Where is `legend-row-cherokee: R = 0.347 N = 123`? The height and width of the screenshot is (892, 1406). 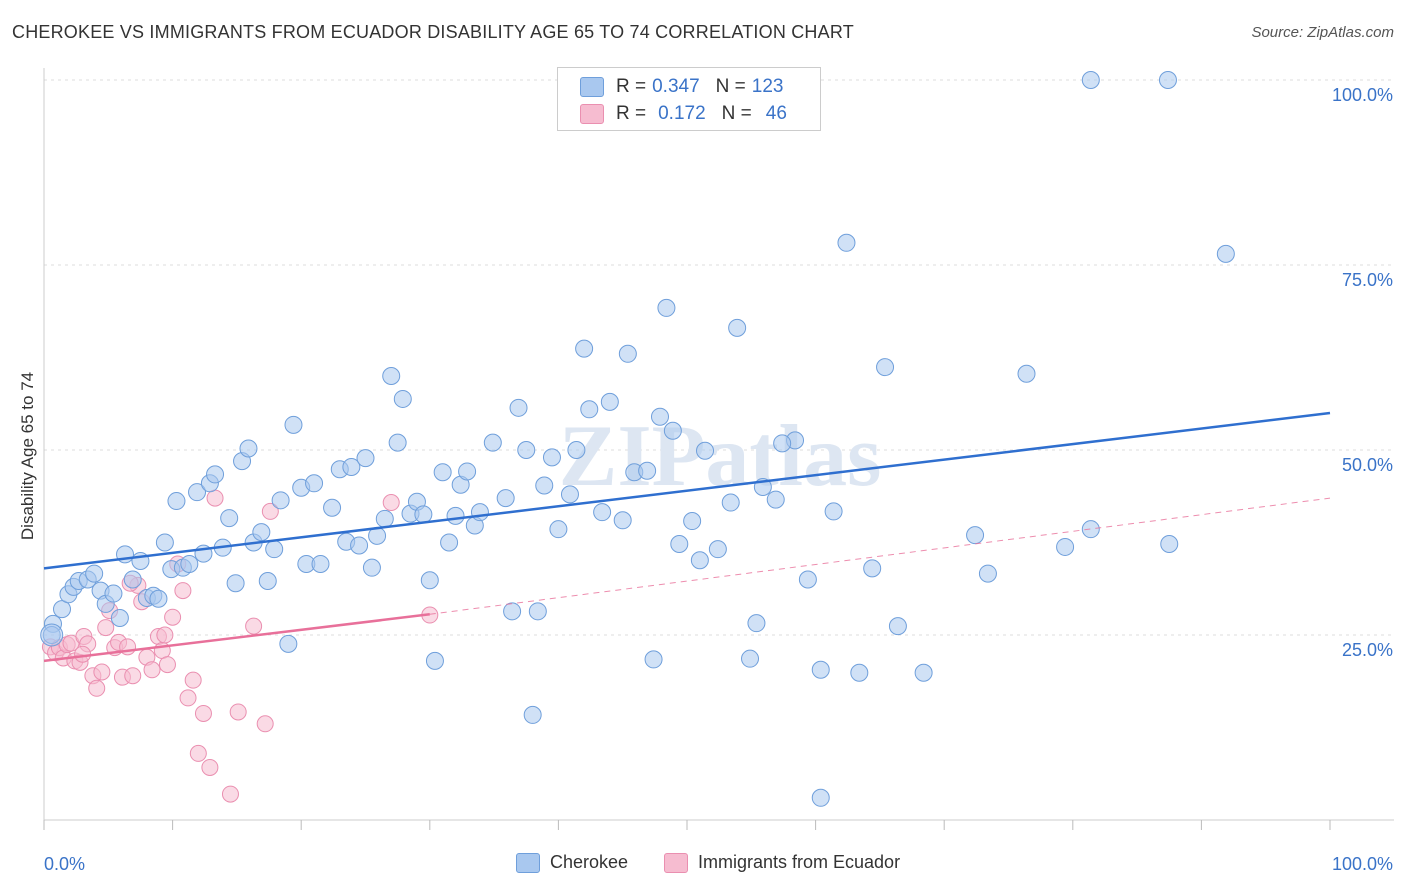
legend-row-cherokee: R = 0.347 N = 123 is located at coordinates (681, 87).